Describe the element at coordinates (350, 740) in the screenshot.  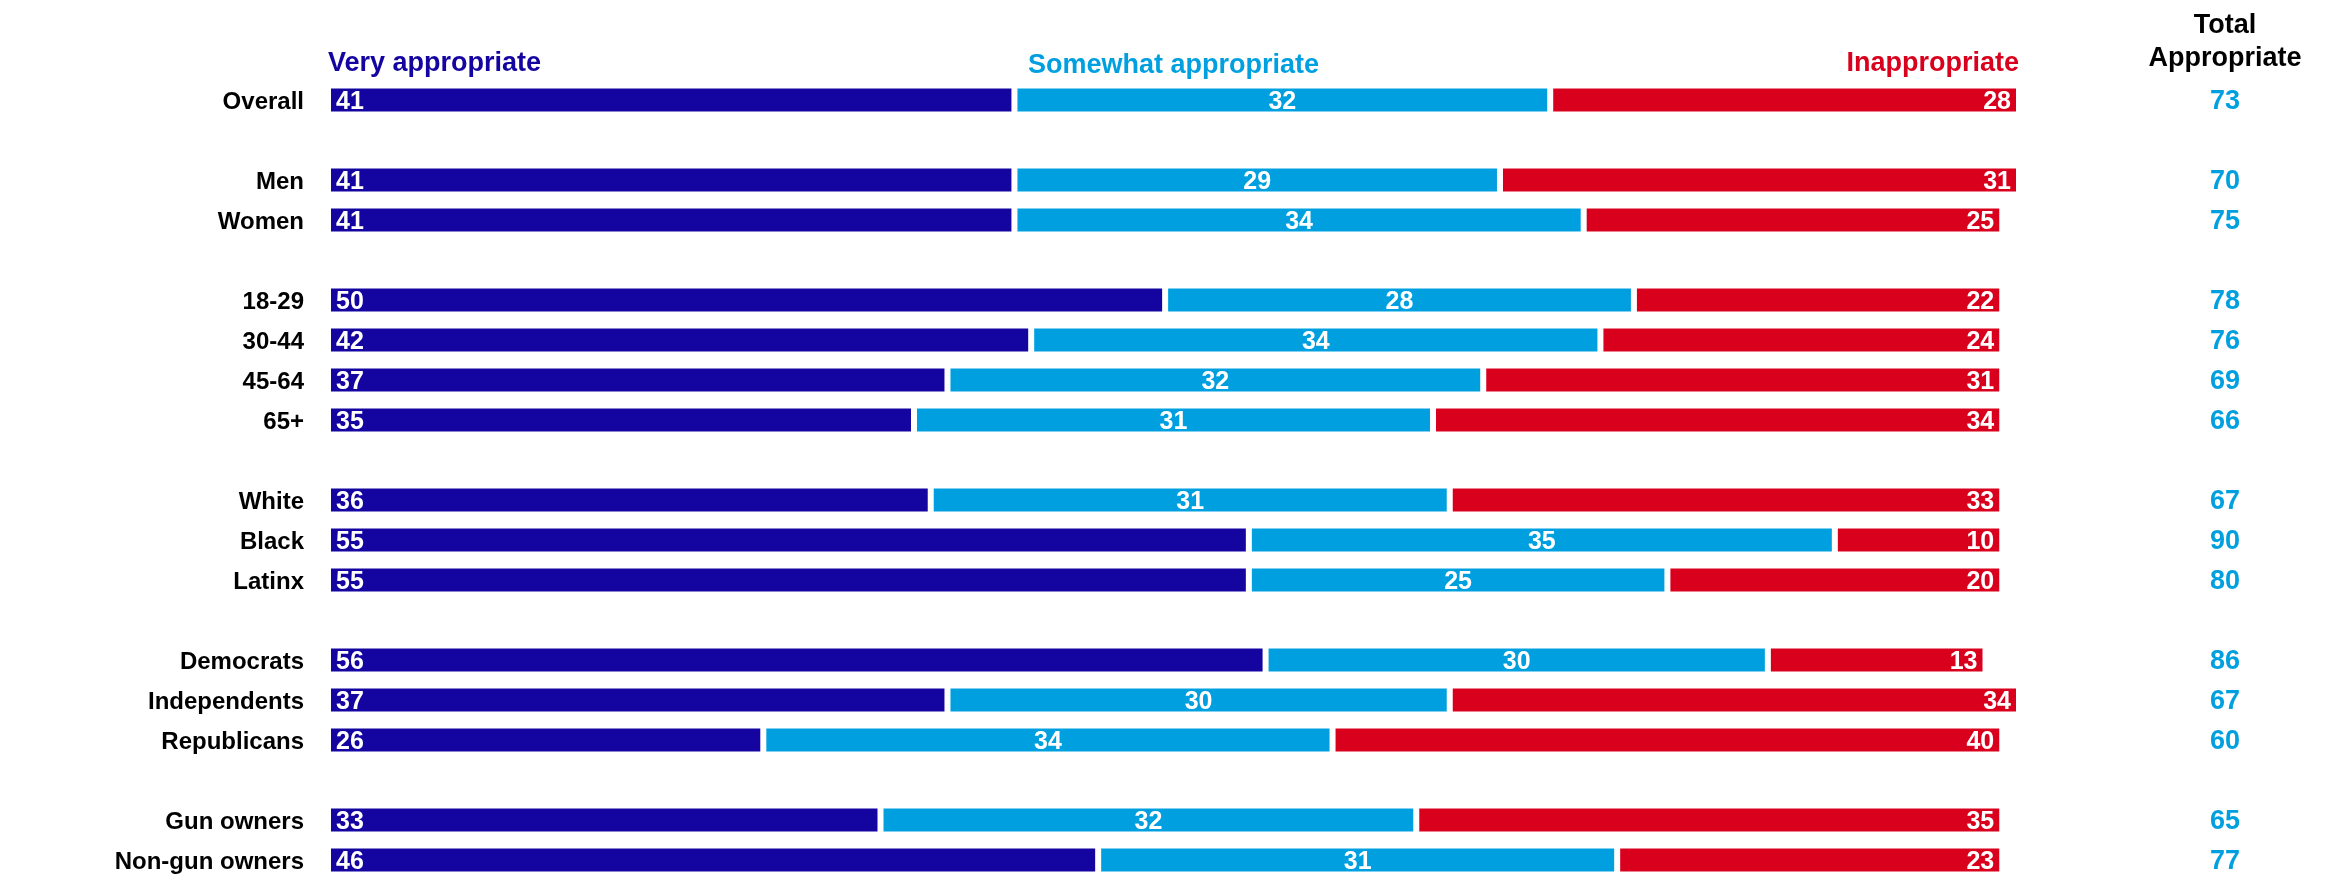
I see `data-label: 26` at that location.